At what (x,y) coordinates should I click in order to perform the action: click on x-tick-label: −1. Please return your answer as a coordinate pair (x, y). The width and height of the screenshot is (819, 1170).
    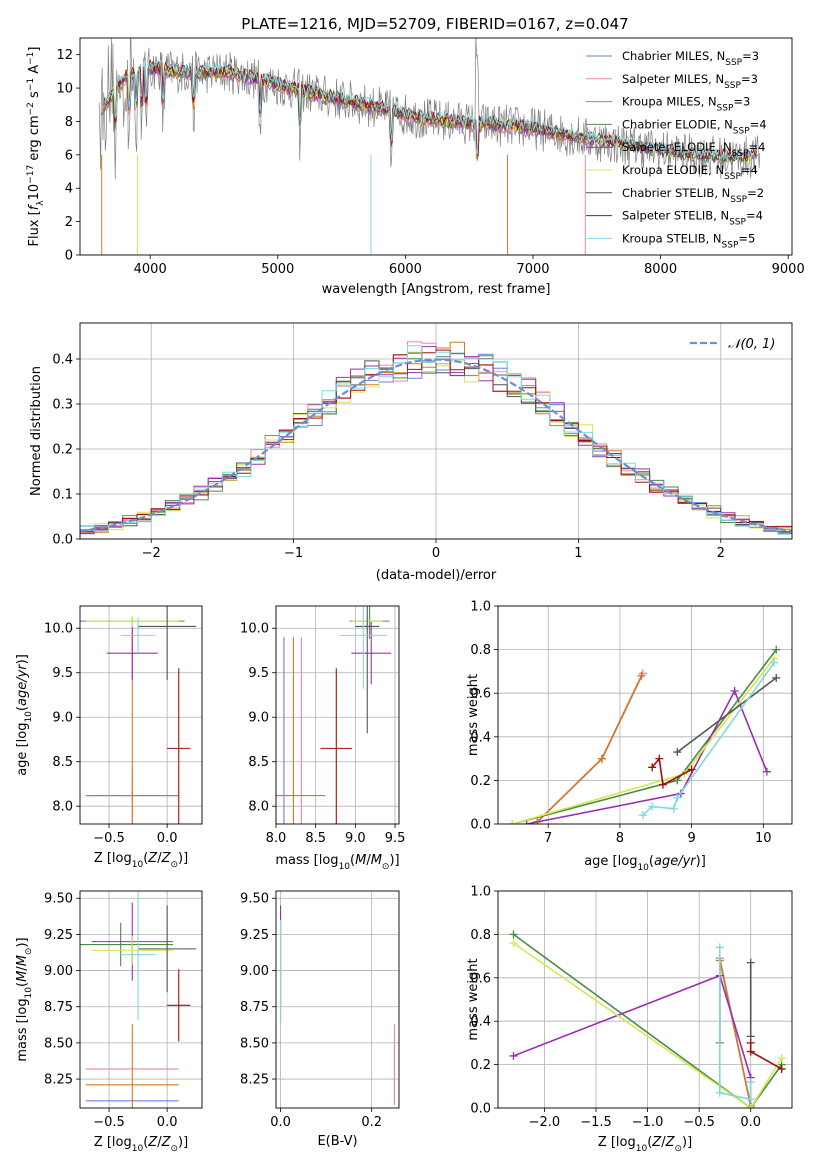
    Looking at the image, I should click on (293, 553).